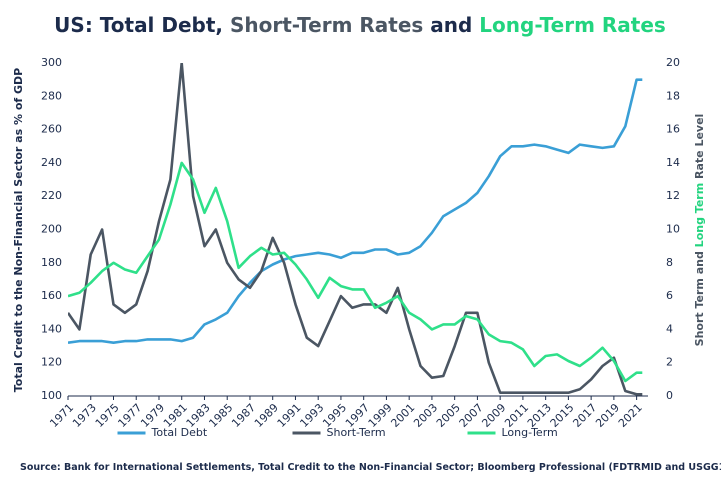 This screenshot has width=721, height=500. What do you see at coordinates (699, 148) in the screenshot?
I see `text-part: Rate Level` at bounding box center [699, 148].